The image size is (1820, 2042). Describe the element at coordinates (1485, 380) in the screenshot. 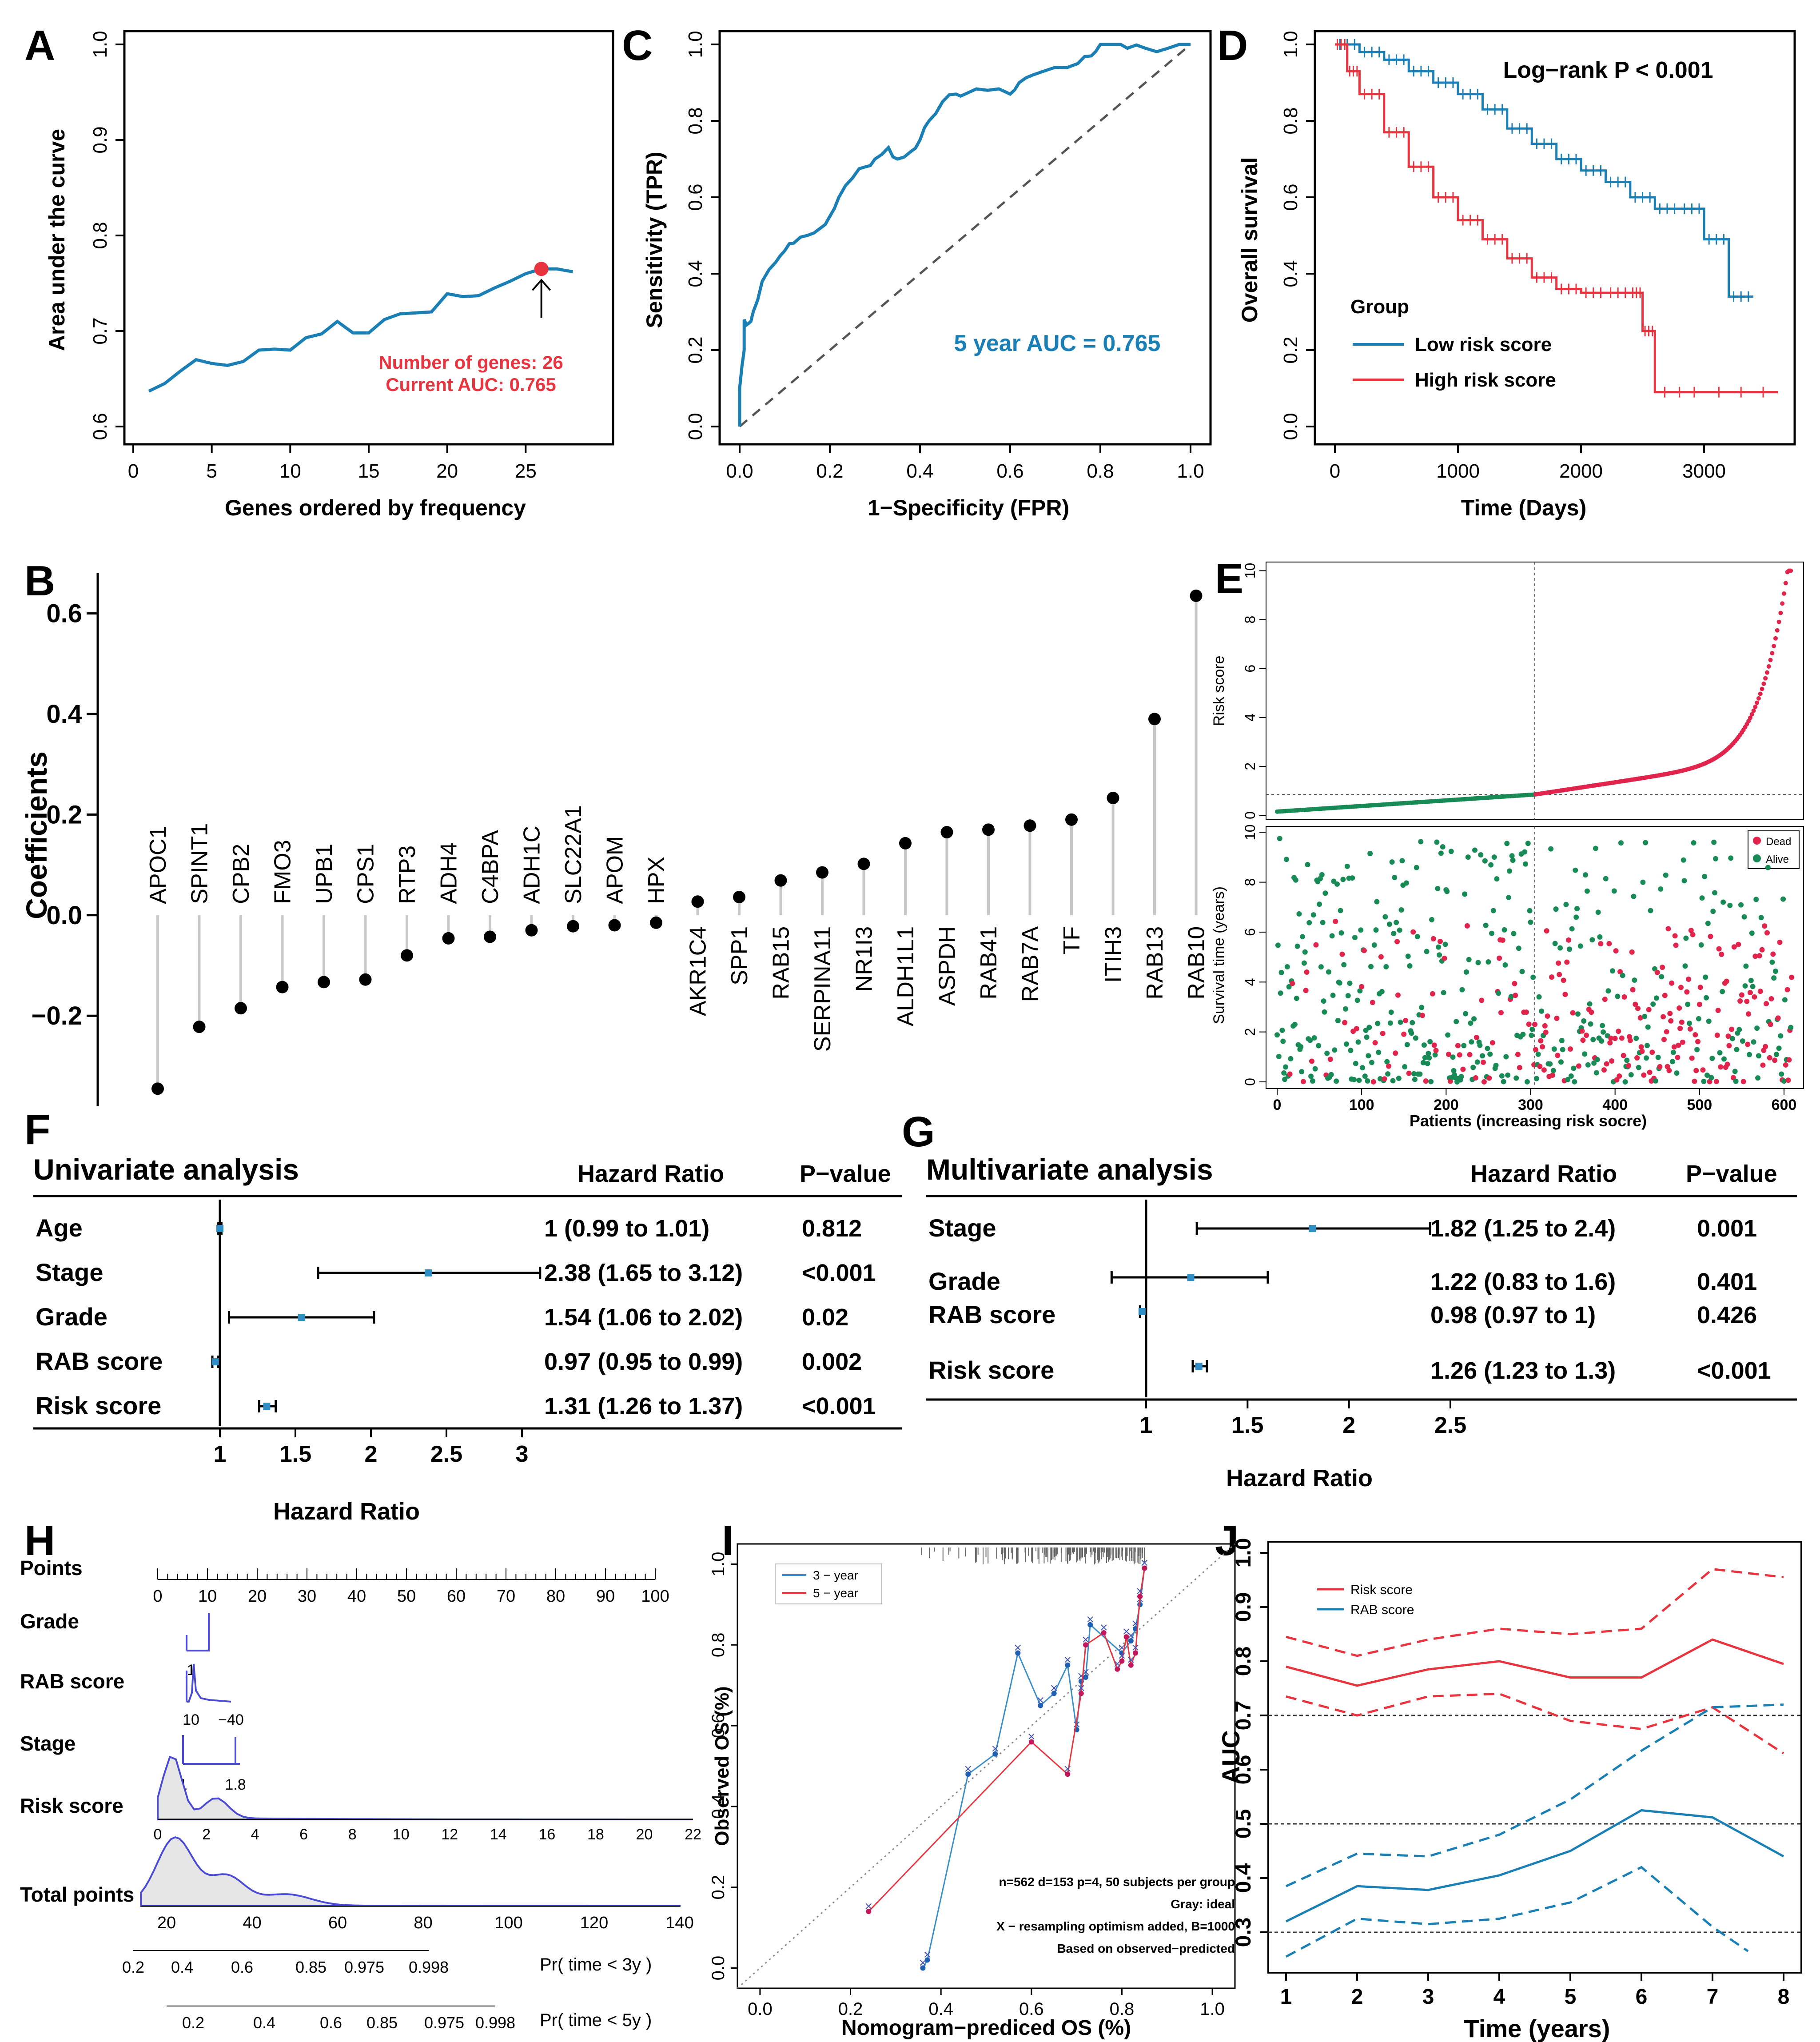

I see `legend-high-label: High risk score` at that location.